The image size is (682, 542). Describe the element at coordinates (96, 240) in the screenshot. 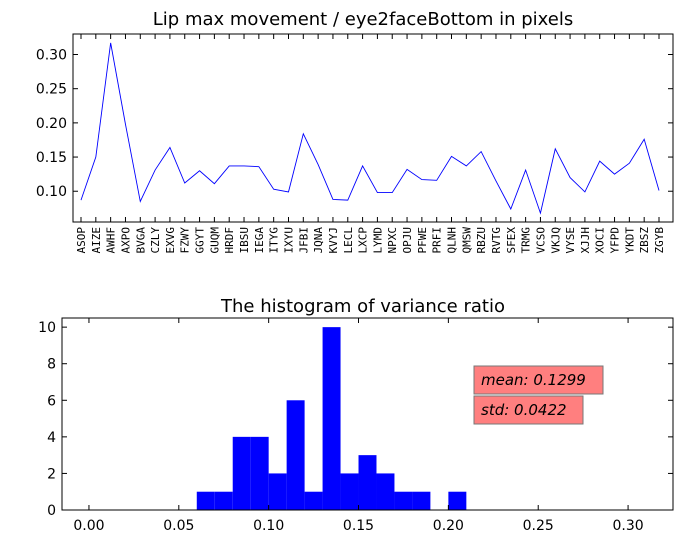

I see `line-x-category-label: AIZE` at that location.